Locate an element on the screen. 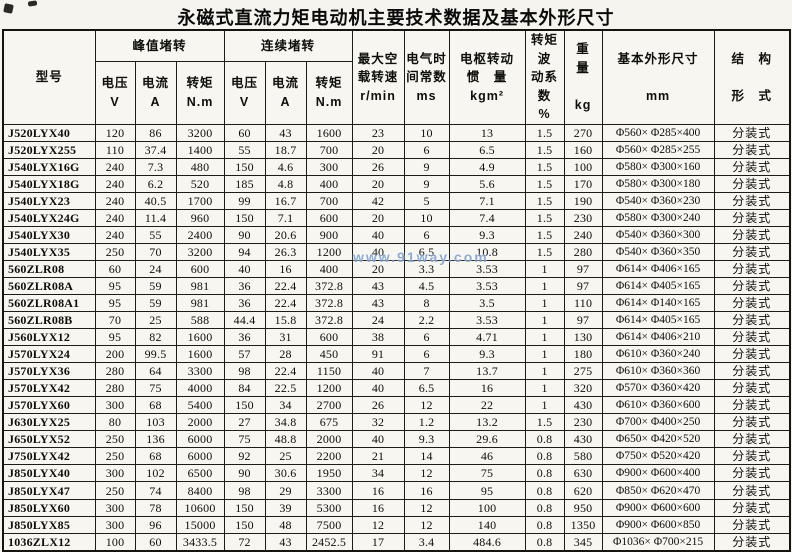 This screenshot has height=552, width=792. cell-model: 560ZLR08 is located at coordinates (49, 268).